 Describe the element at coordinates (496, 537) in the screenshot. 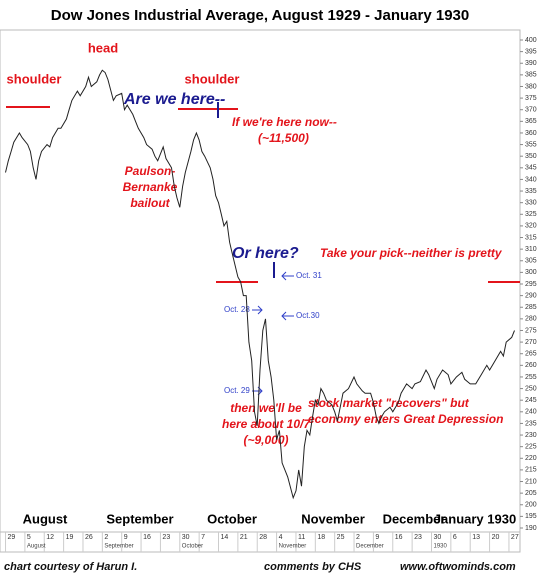

I see `x-tick-label: 20` at that location.